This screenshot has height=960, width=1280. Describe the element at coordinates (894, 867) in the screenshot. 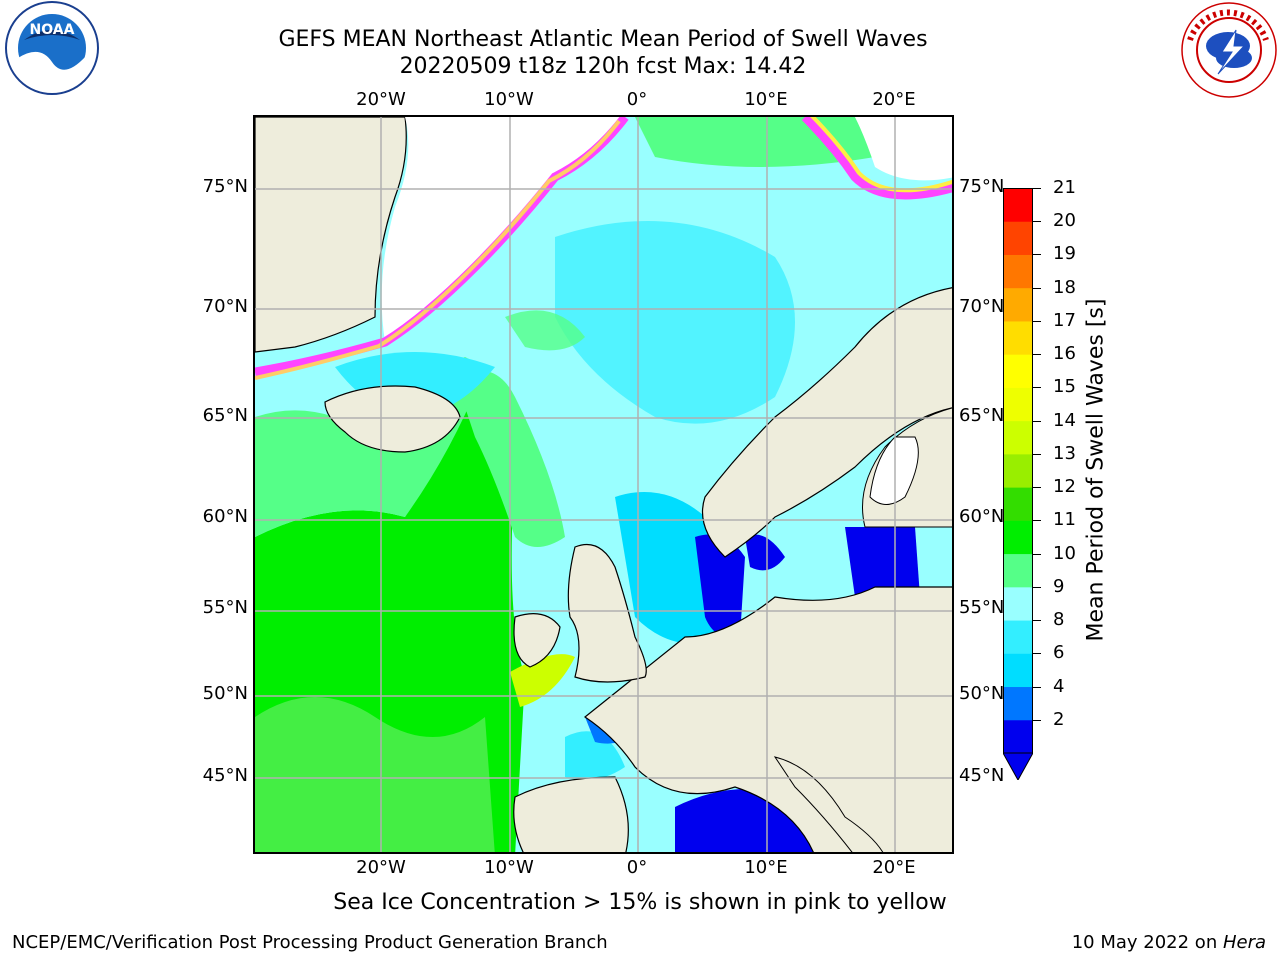

I see `lon-label-bottom: 20°E` at that location.